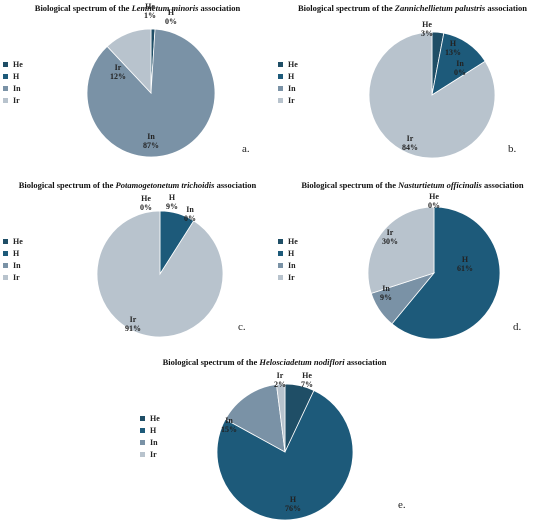  I want to click on slice-label-ir: Ir 84%, so click(410, 143).